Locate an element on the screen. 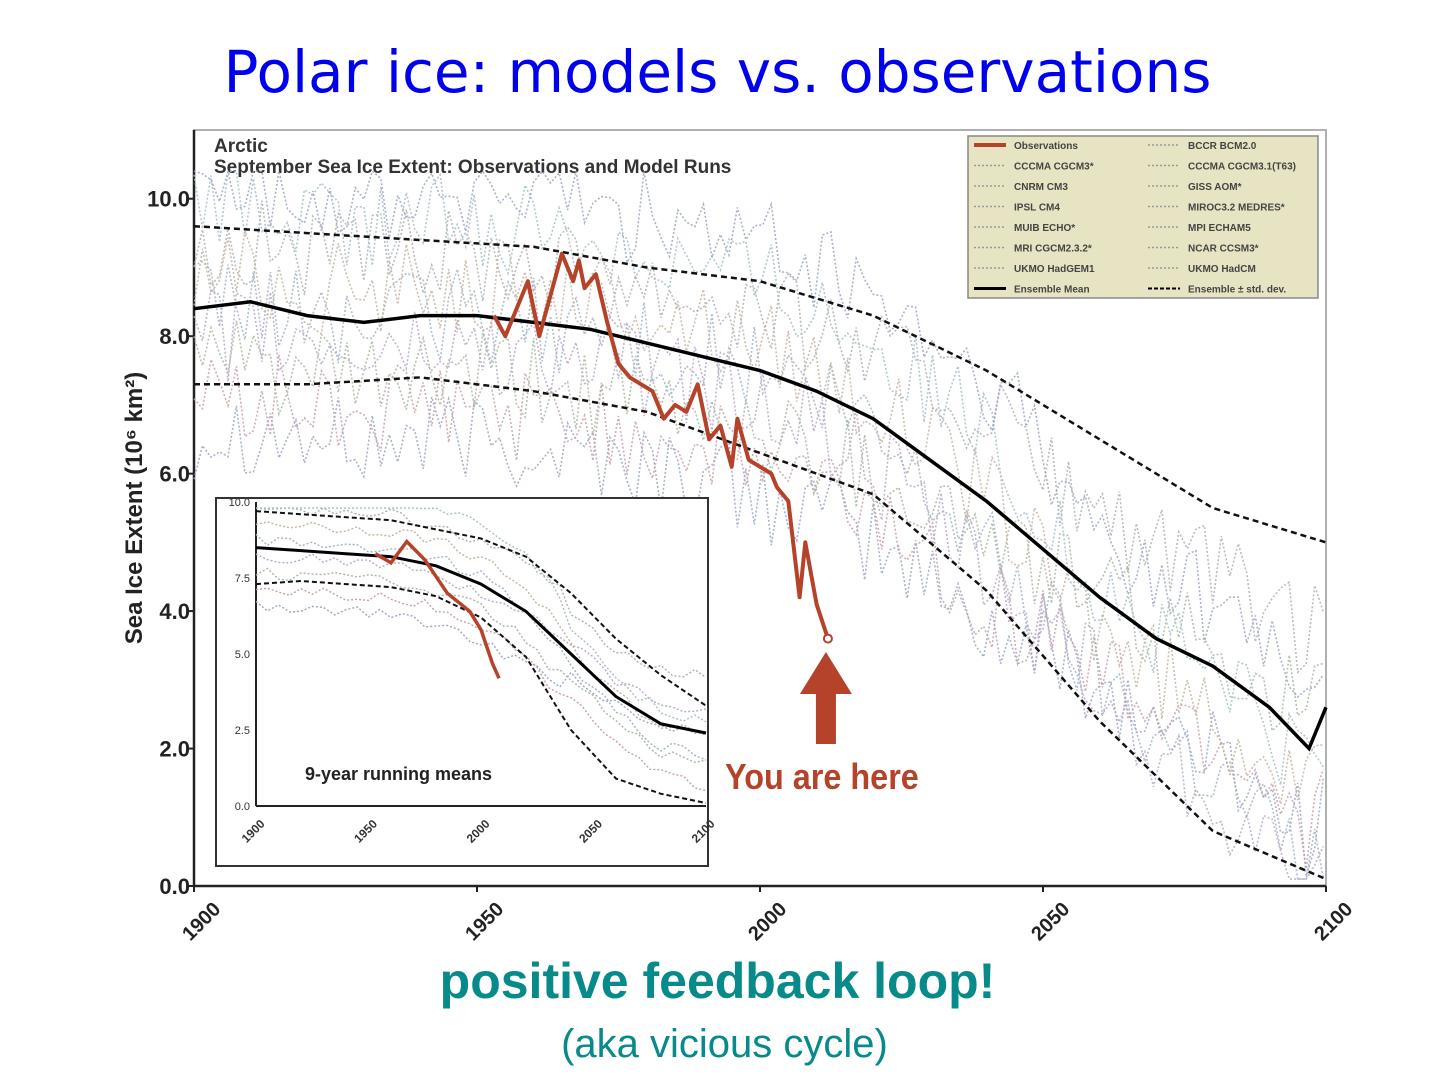 Image resolution: width=1435 pixels, height=1080 pixels. x-tick-label: 2000 is located at coordinates (767, 921).